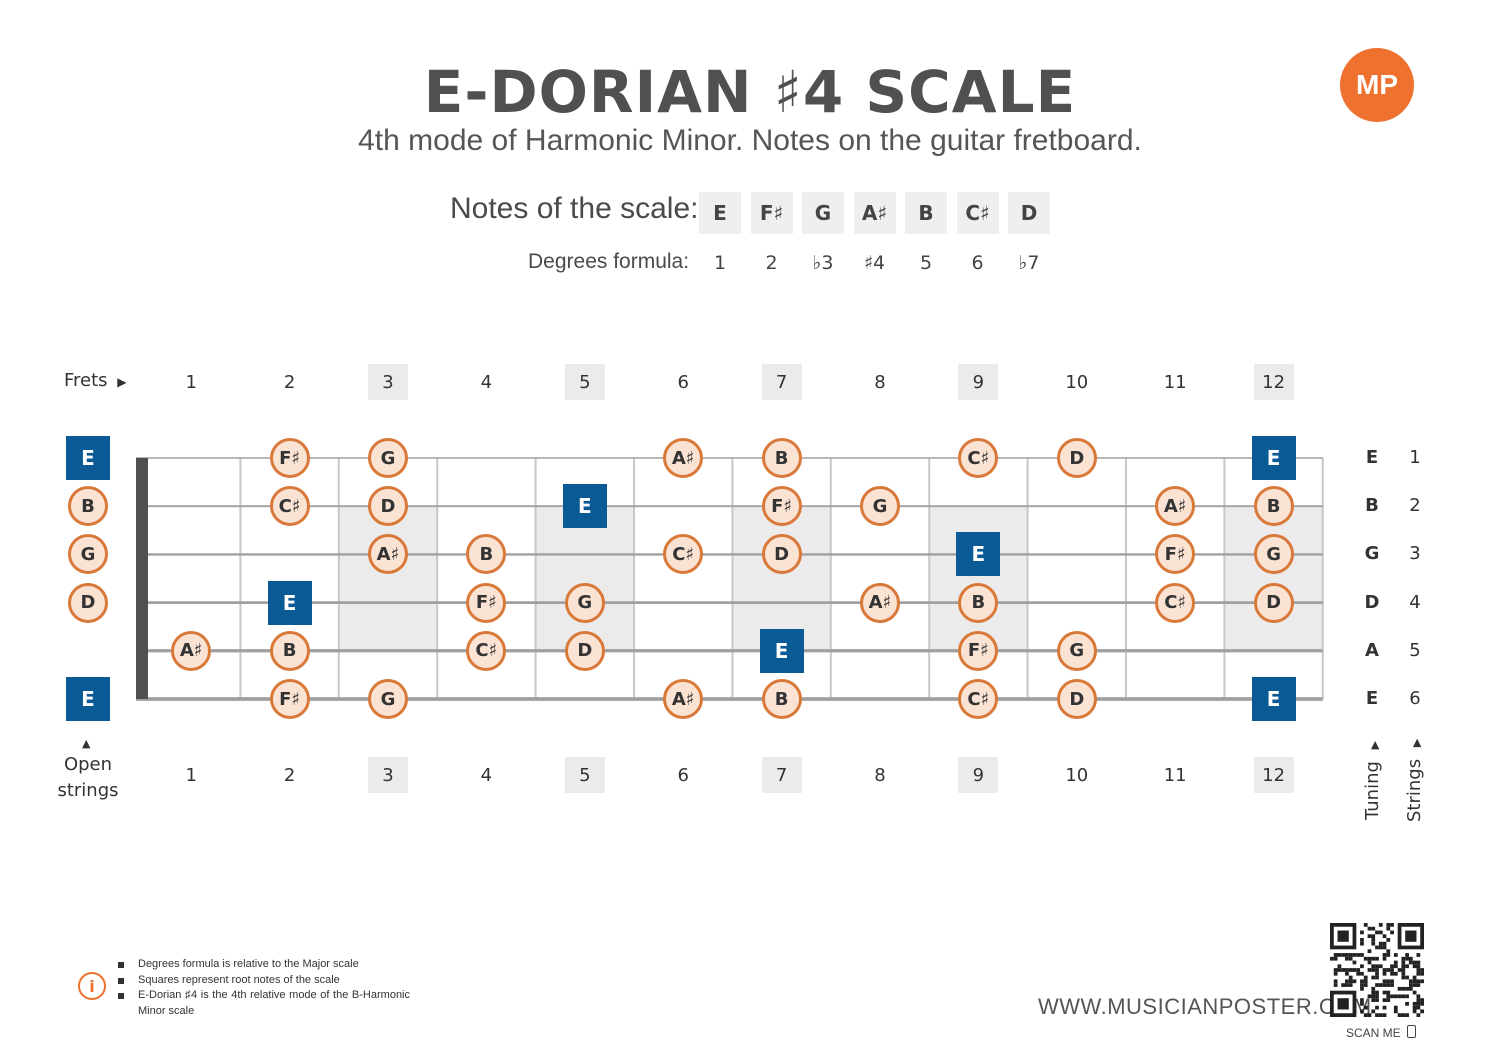 The image size is (1500, 1061). I want to click on notes-of-scale-label: Notes of the scale:, so click(574, 208).